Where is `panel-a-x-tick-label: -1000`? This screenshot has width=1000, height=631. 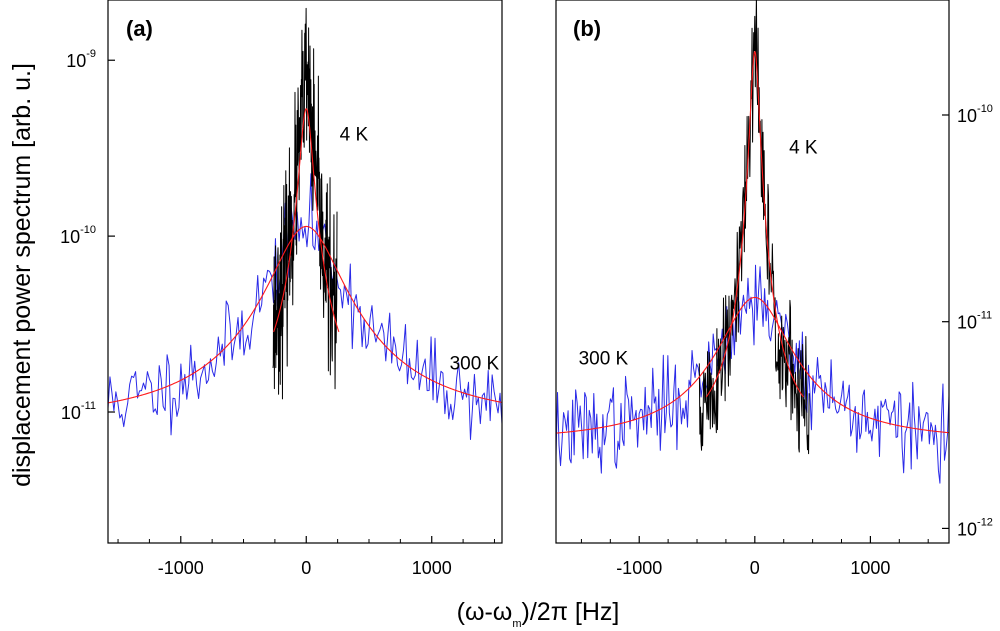
panel-a-x-tick-label: -1000 is located at coordinates (181, 568).